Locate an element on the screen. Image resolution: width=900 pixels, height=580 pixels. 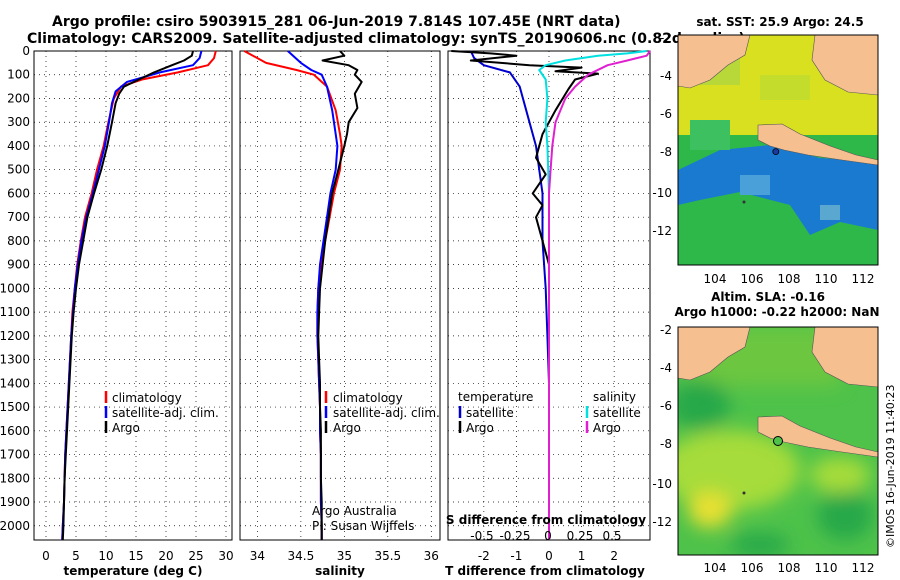
sst-ytick: -4 is located at coordinates (666, 76).